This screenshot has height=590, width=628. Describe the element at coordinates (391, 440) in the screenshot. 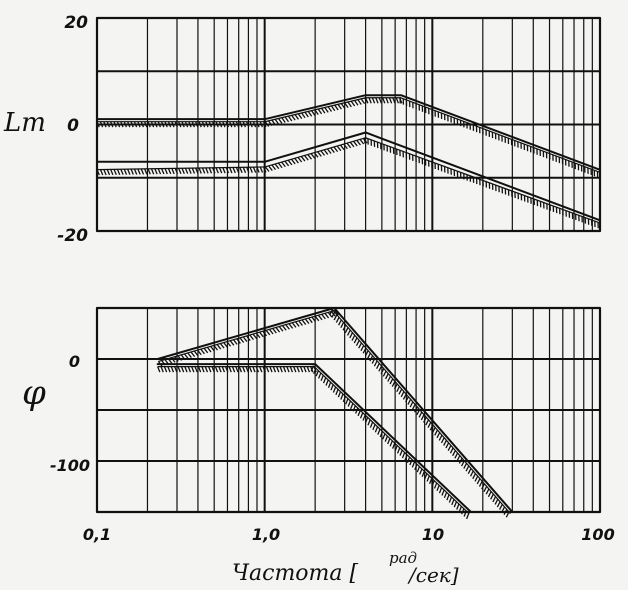

I see `phase-hatch-base` at that location.